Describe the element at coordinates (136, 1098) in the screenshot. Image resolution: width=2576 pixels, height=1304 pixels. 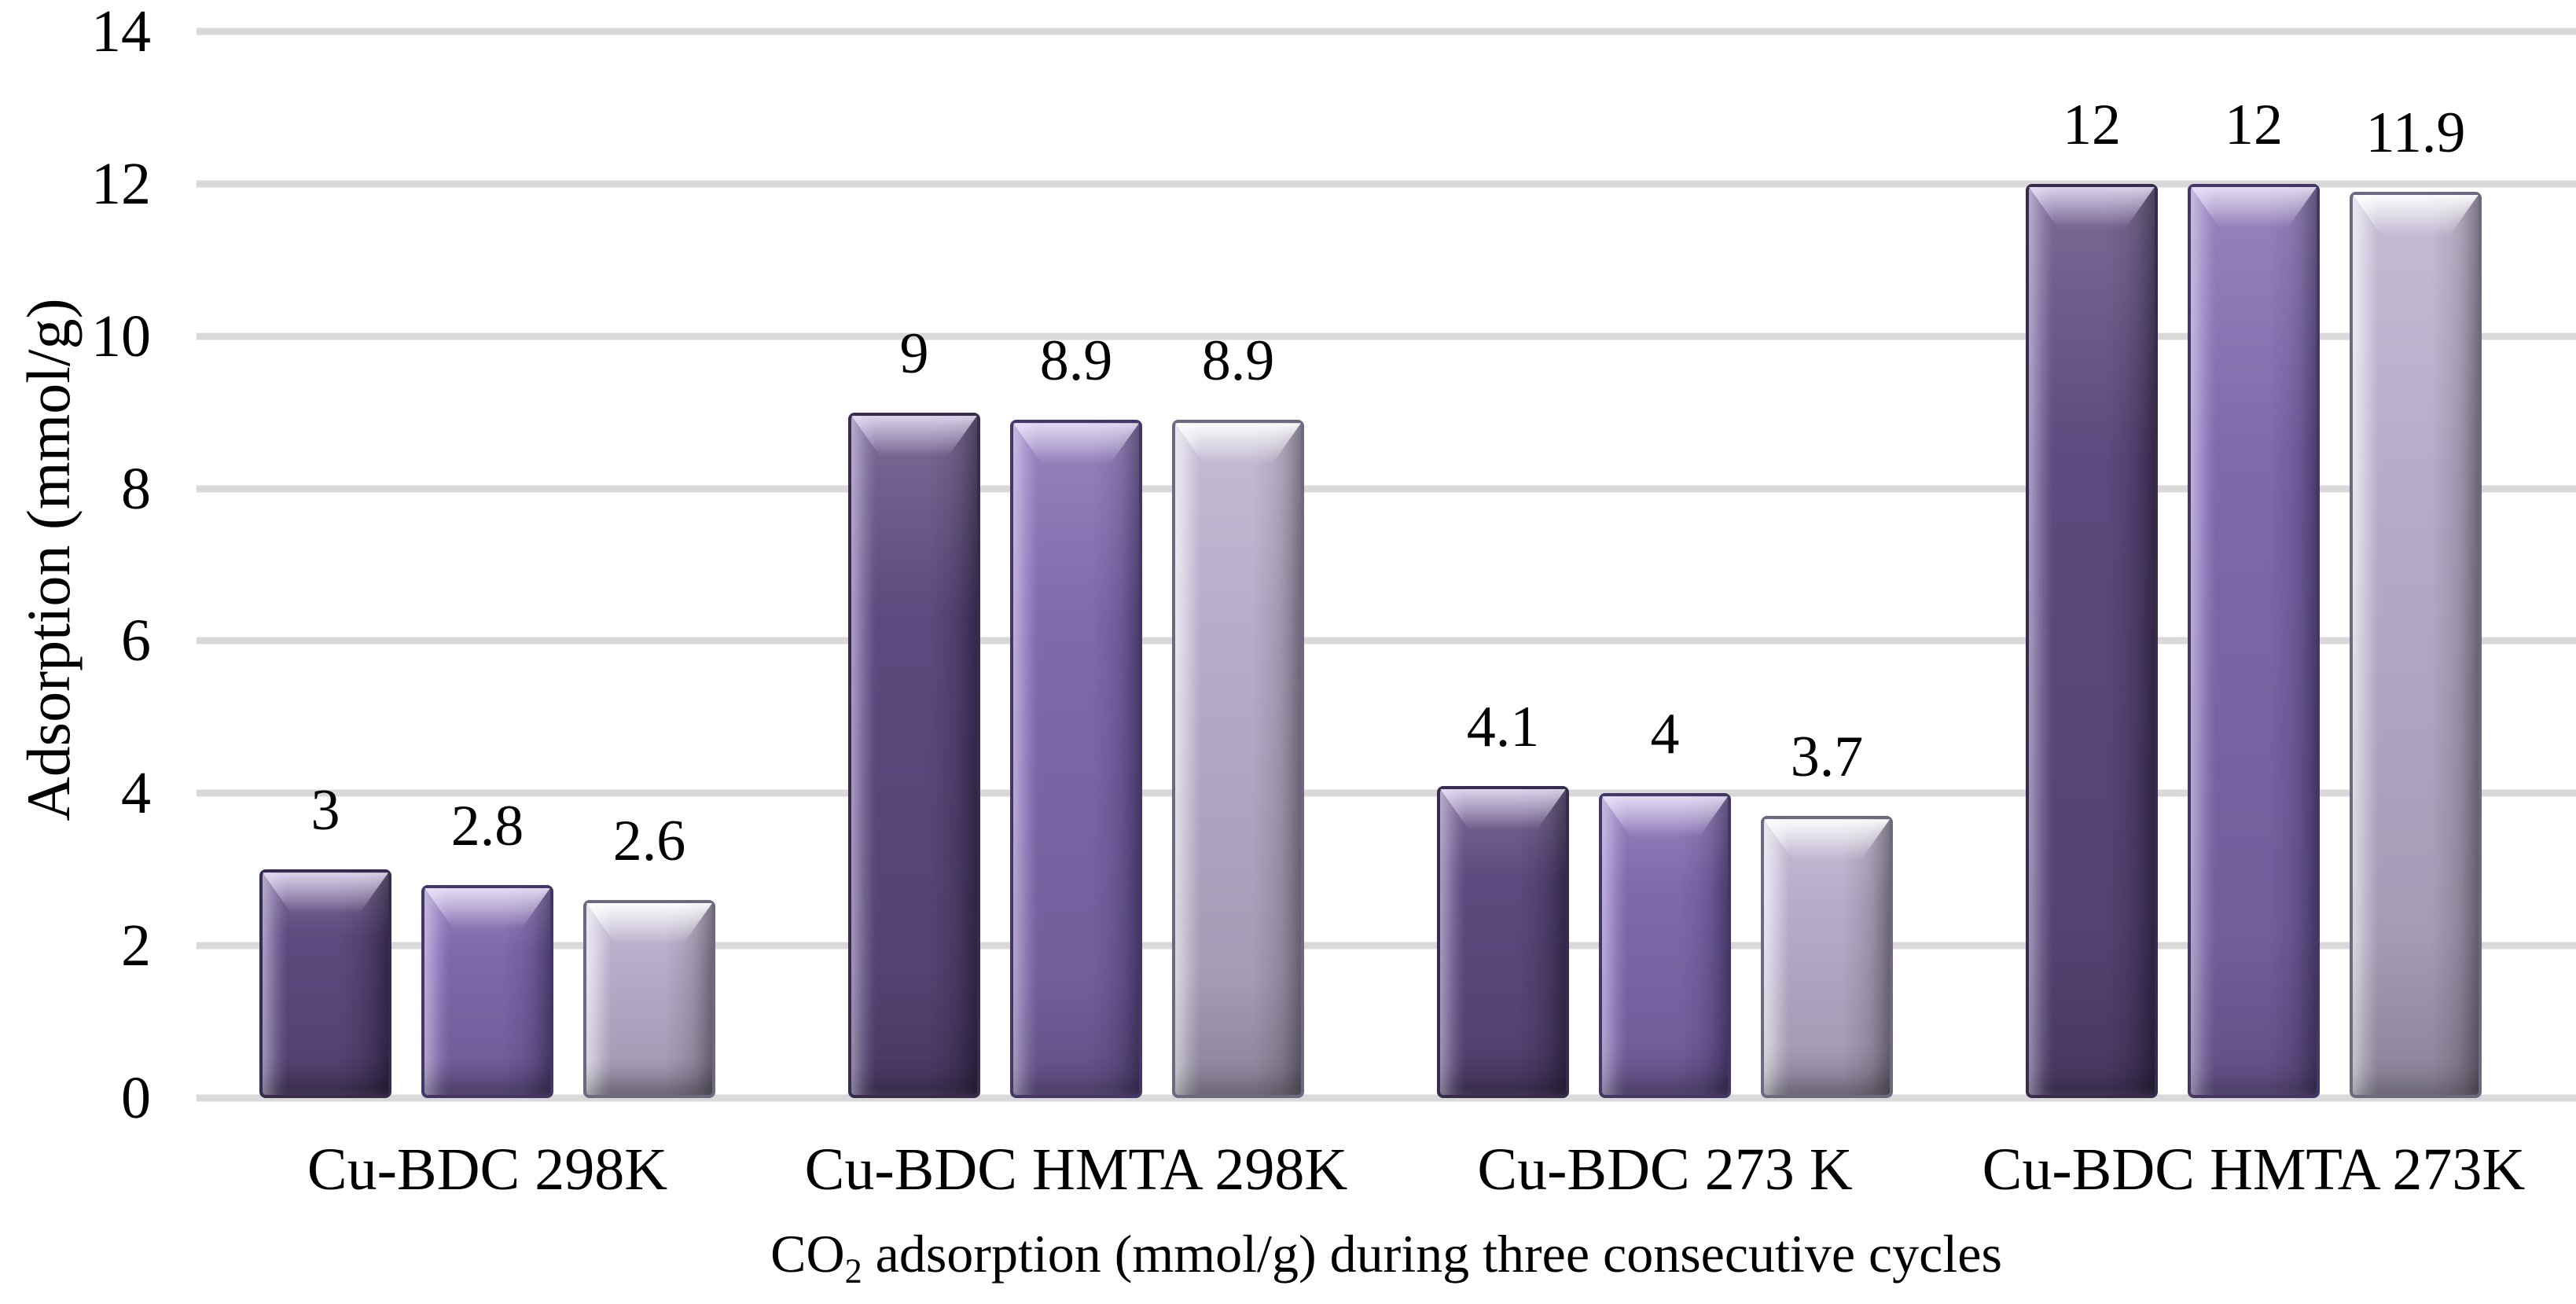
I see `y-tick-label-0: 0` at that location.